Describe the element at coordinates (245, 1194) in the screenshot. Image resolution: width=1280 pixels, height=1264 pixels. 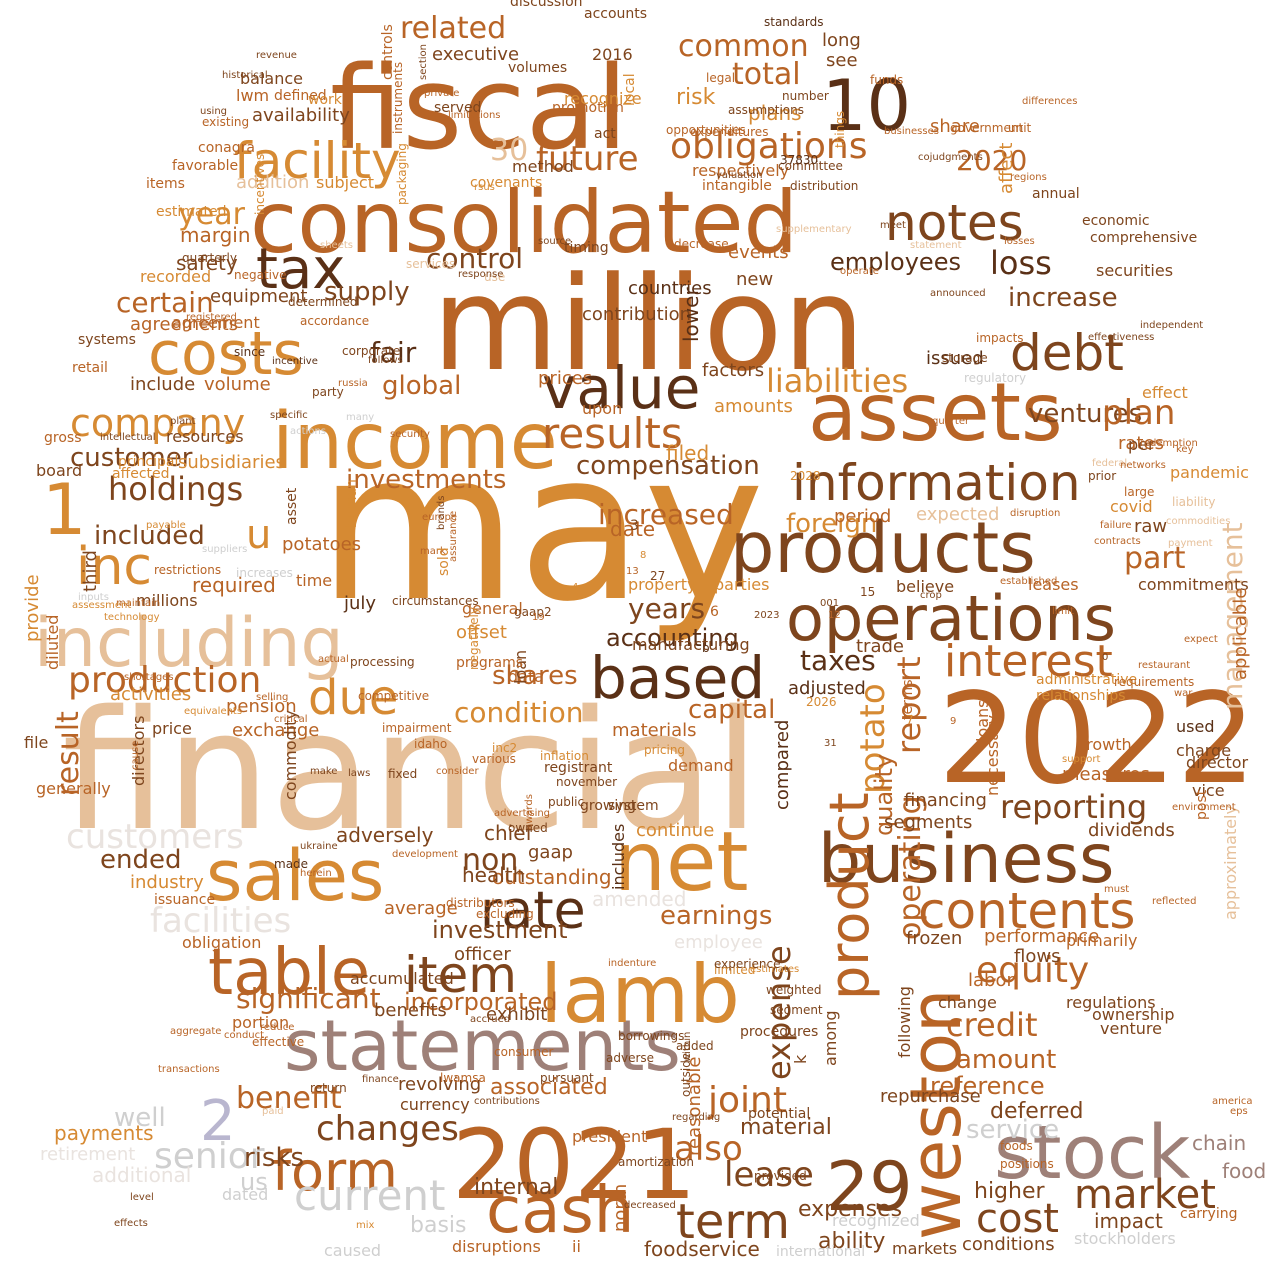
I see `cloud-word: dated` at that location.